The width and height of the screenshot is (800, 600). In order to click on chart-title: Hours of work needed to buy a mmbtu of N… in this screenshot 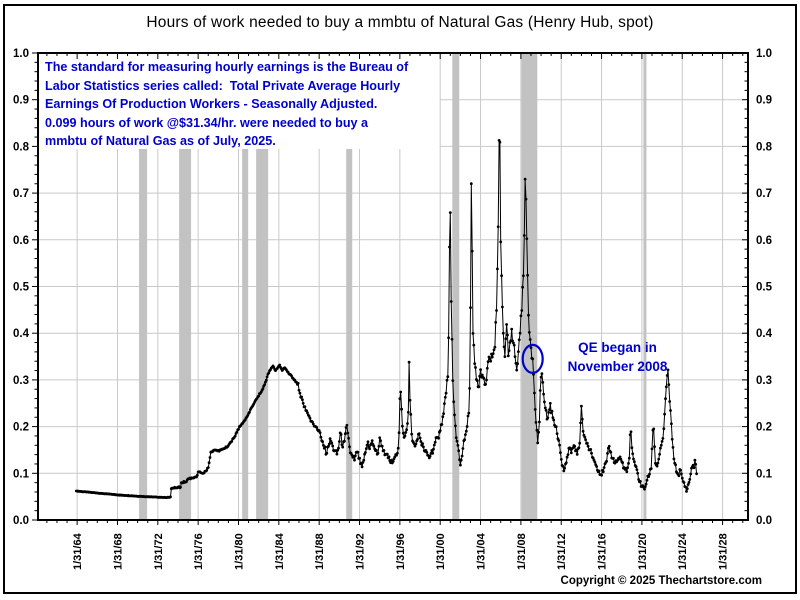, I will do `click(400, 22)`.